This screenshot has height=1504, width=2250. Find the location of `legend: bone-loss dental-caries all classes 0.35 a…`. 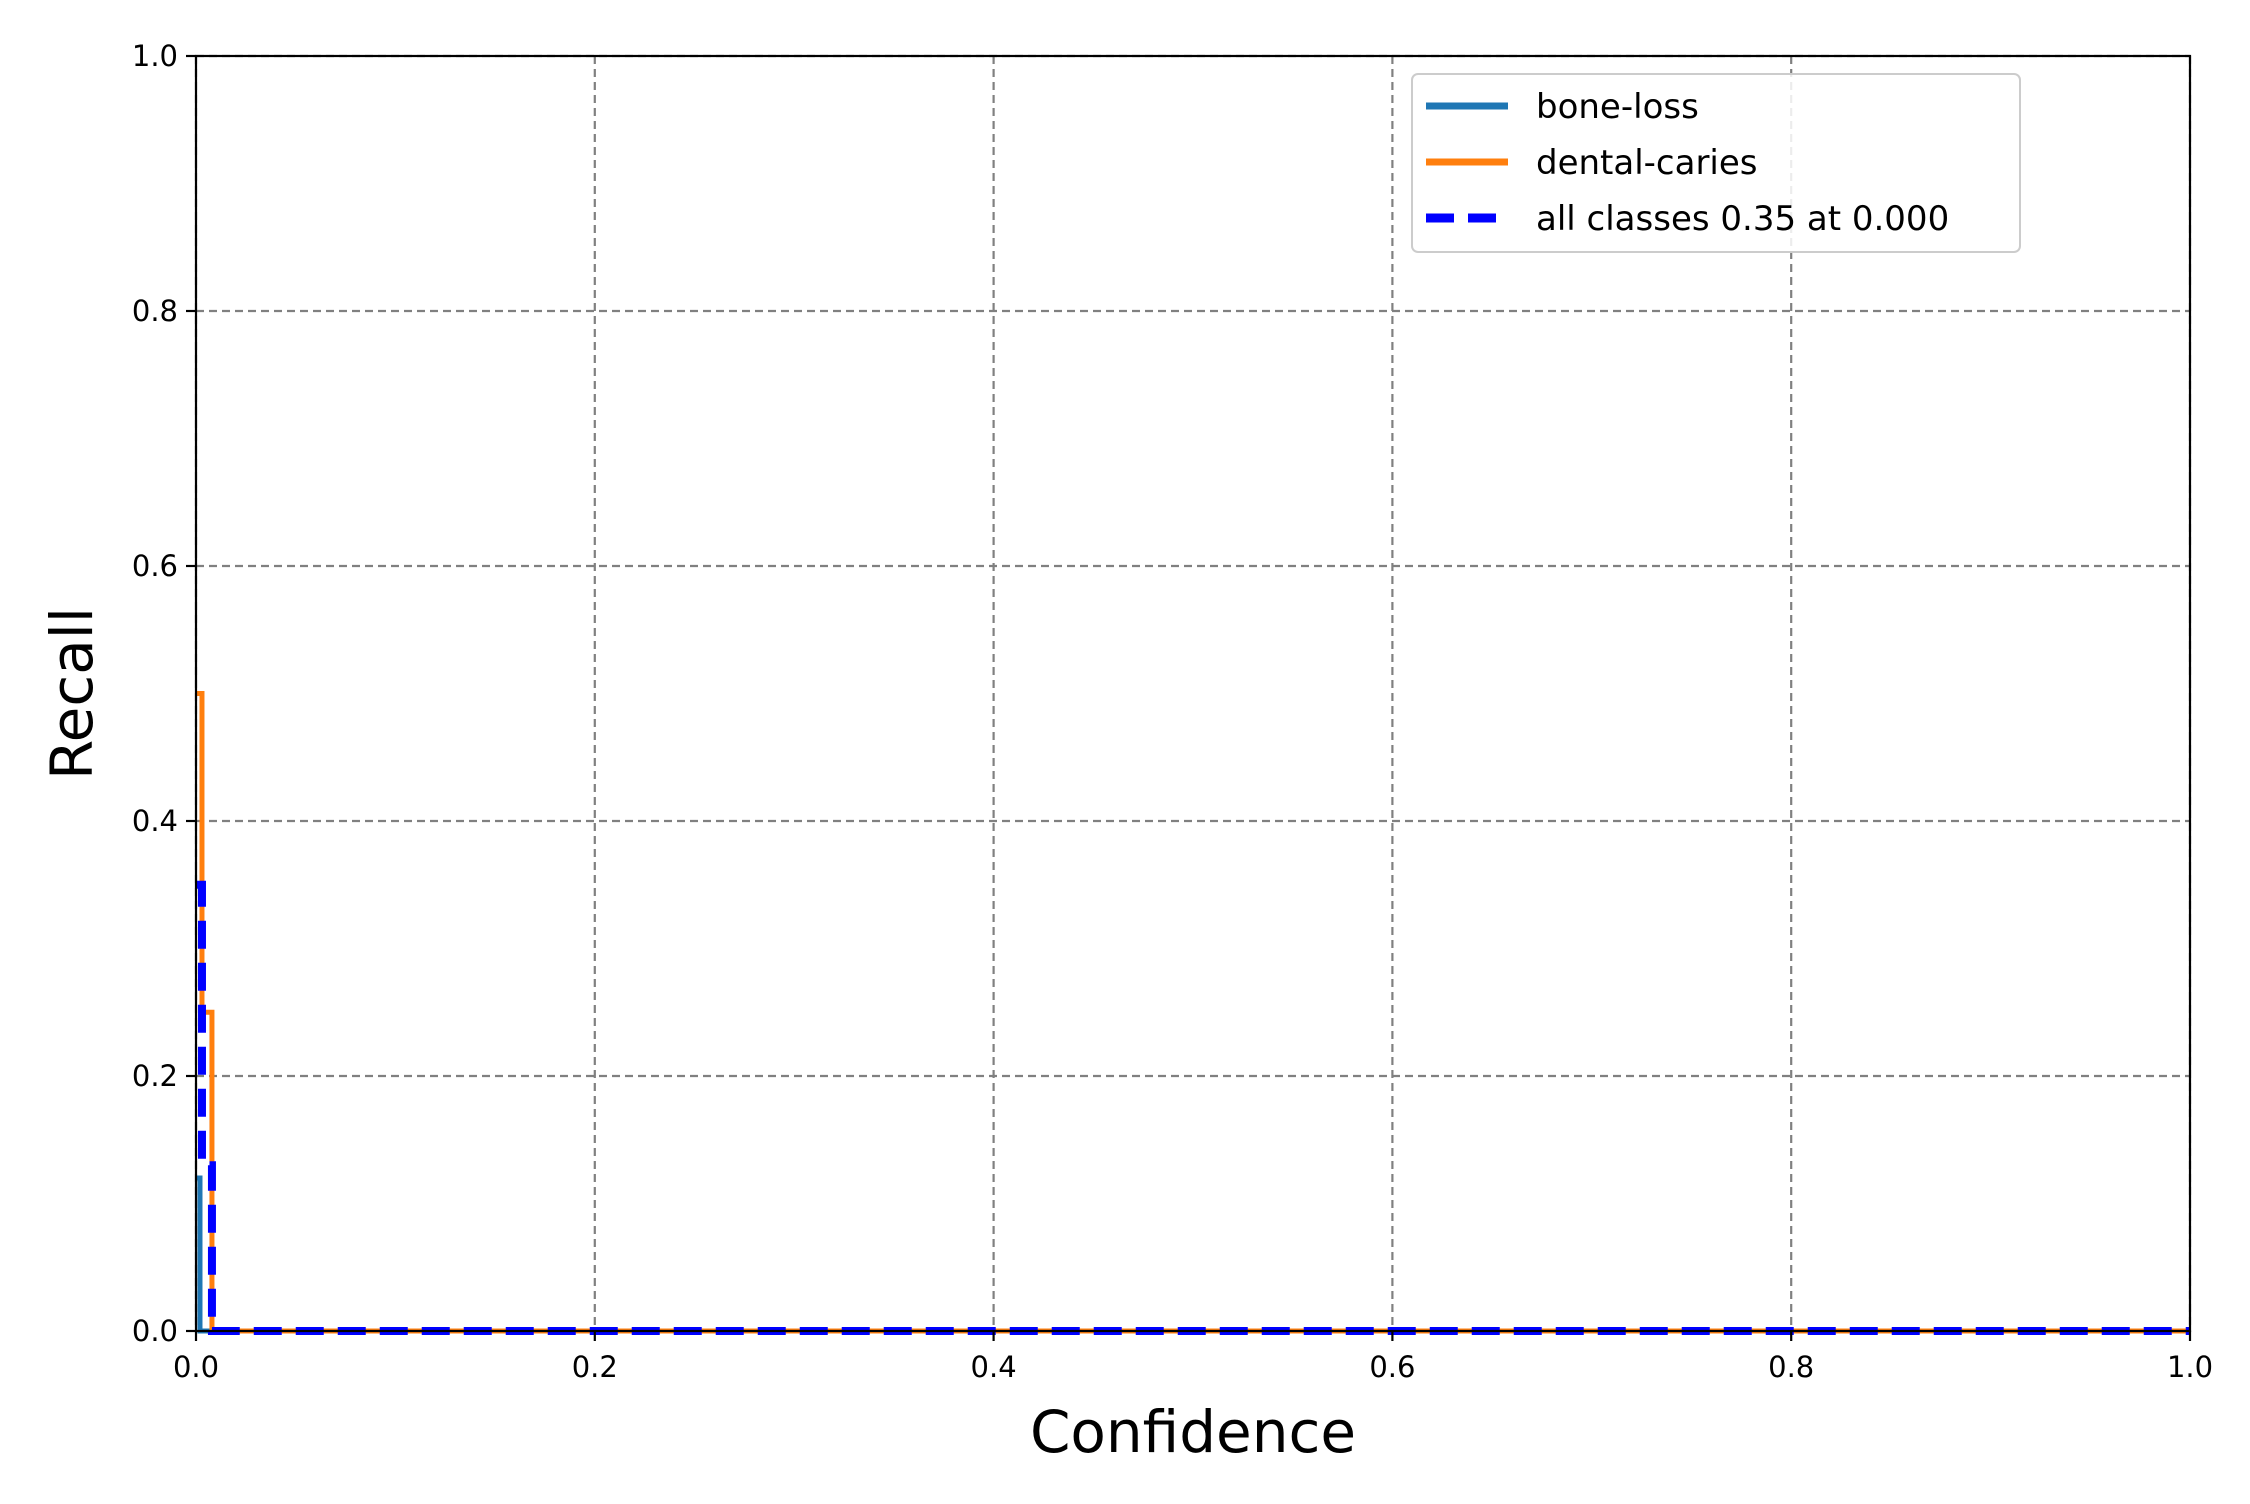

legend: bone-loss dental-caries all classes 0.35 a… is located at coordinates (1716, 163).